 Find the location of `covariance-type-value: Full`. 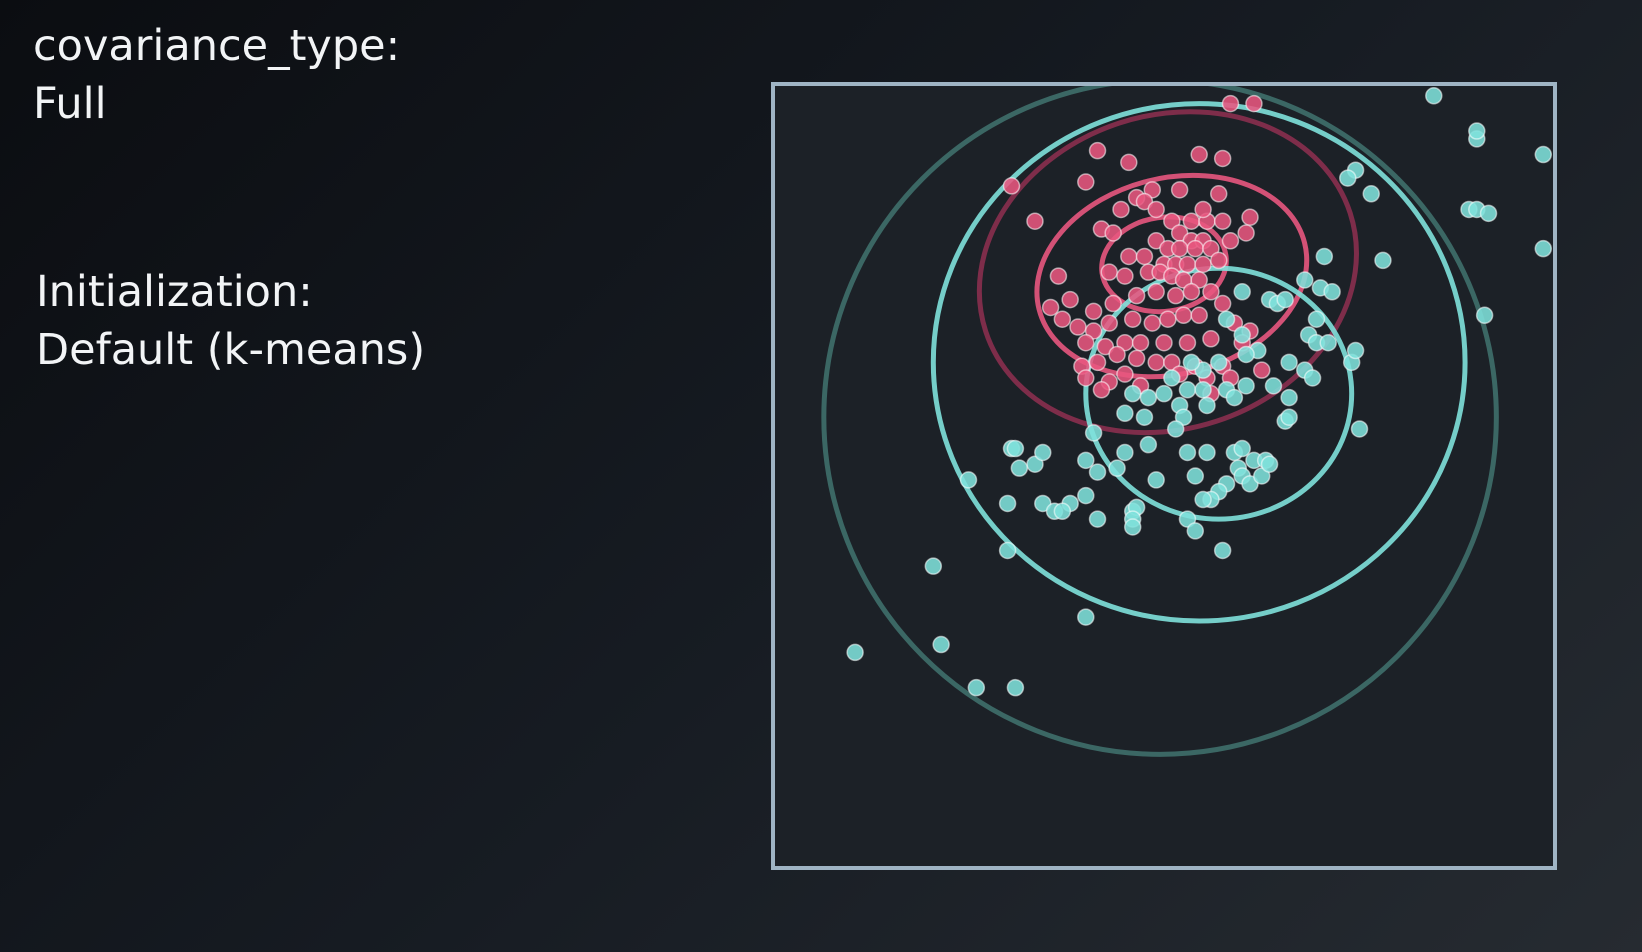

covariance-type-value: Full is located at coordinates (70, 104).